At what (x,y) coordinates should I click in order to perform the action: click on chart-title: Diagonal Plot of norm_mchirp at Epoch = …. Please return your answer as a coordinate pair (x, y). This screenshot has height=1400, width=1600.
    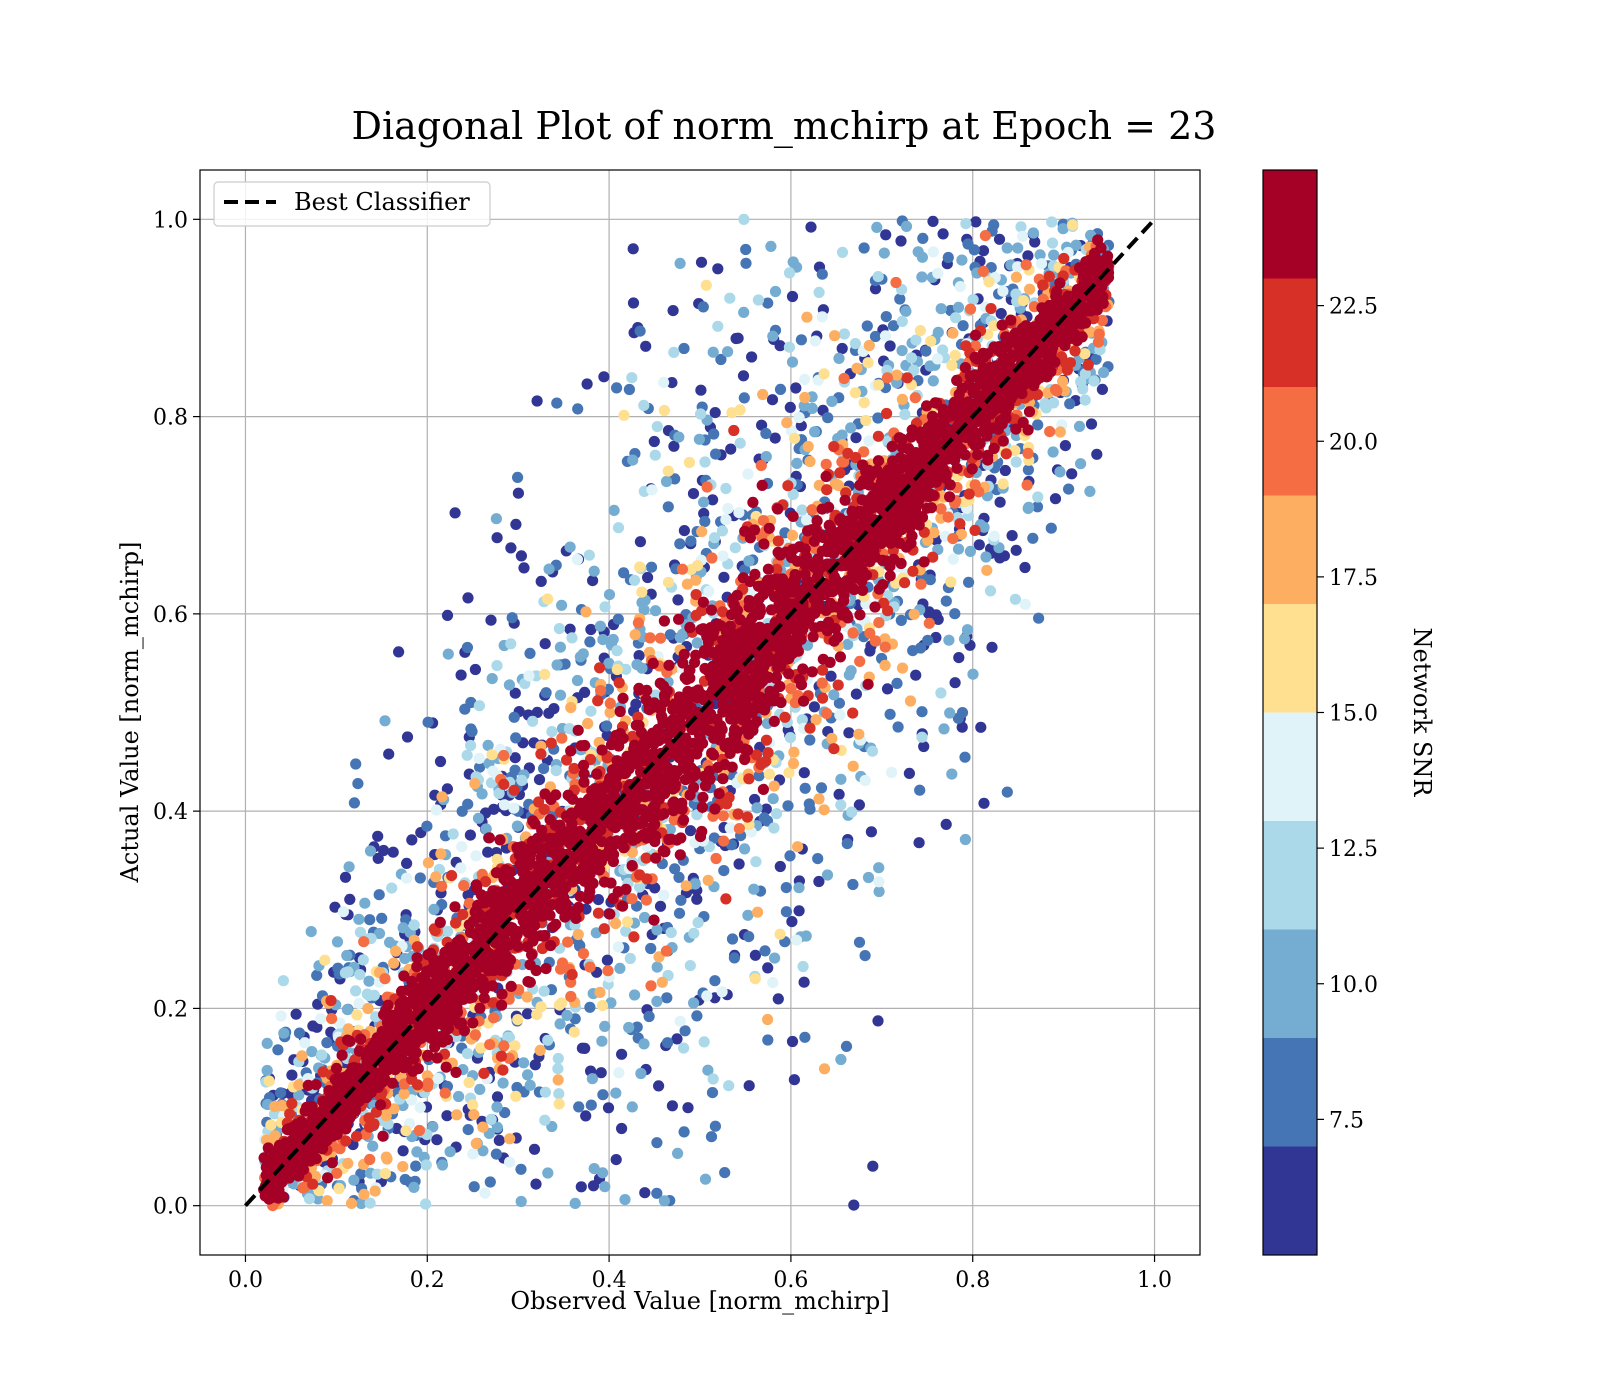
    Looking at the image, I should click on (784, 126).